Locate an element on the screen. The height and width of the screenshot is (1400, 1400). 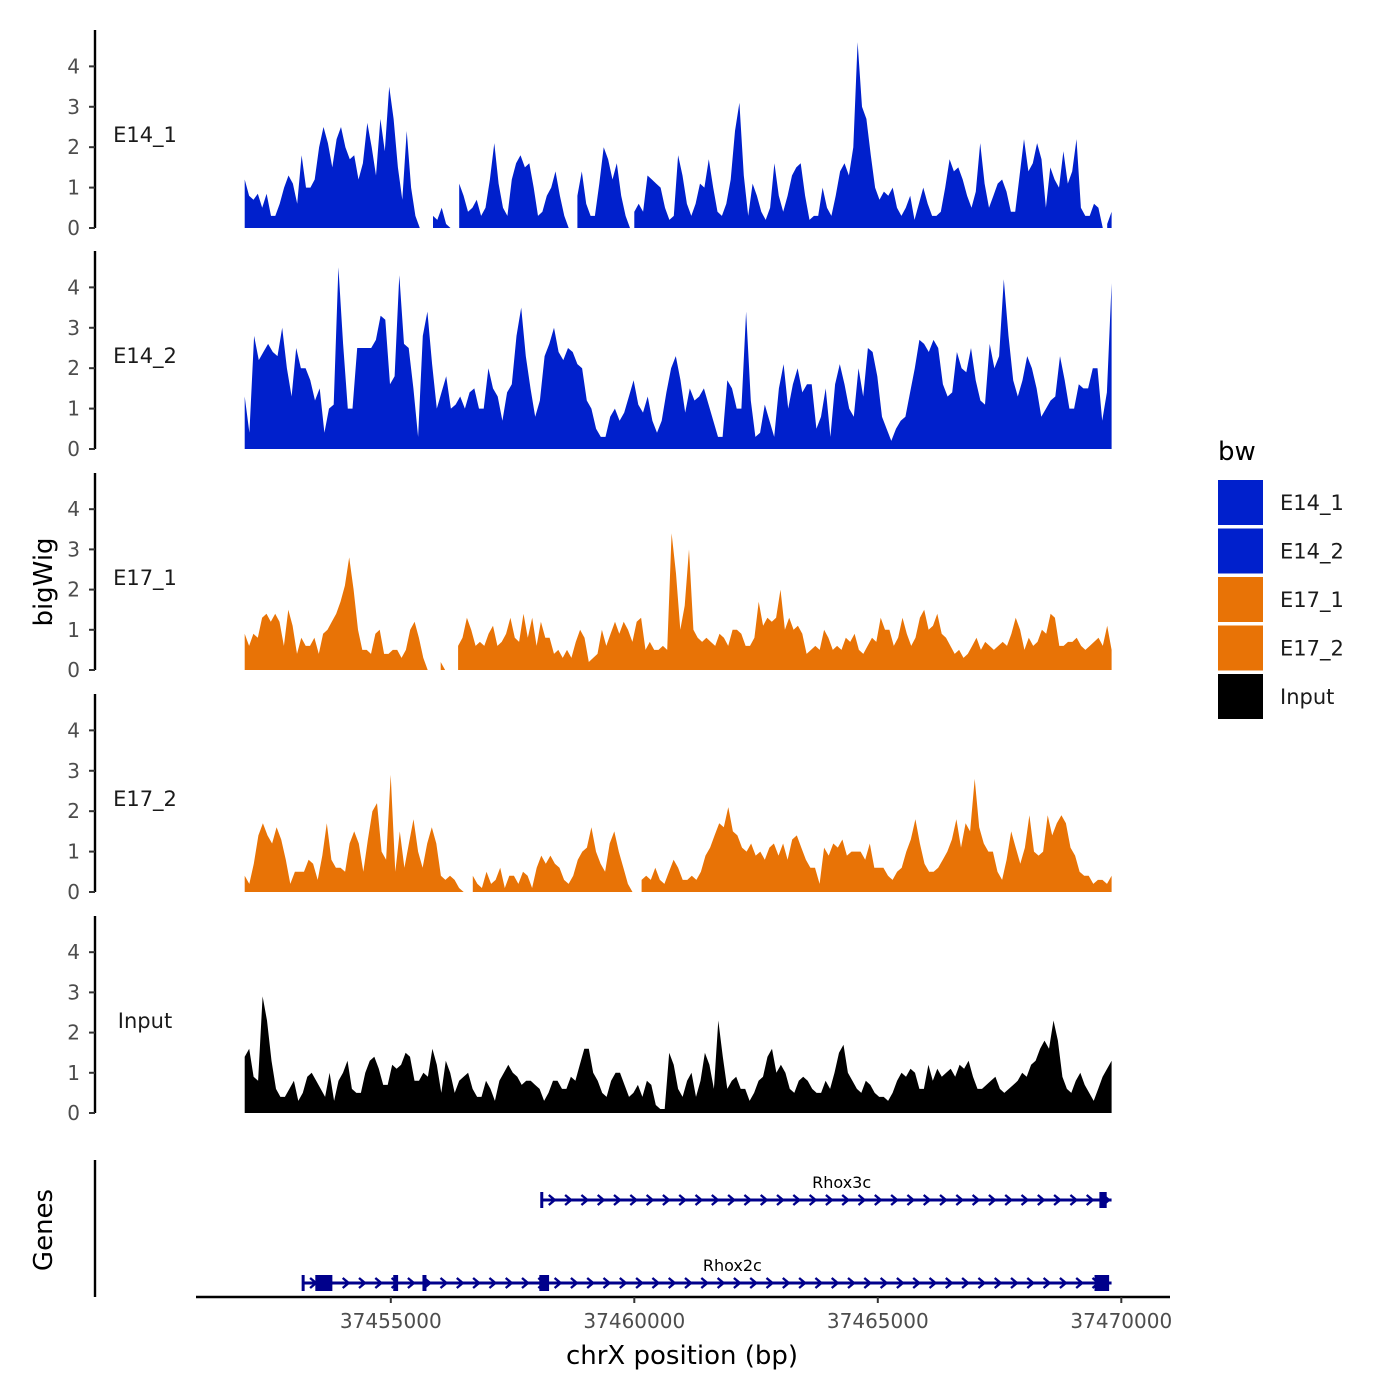
gene-rhox3c: Rhox3c is located at coordinates (826, 1190).